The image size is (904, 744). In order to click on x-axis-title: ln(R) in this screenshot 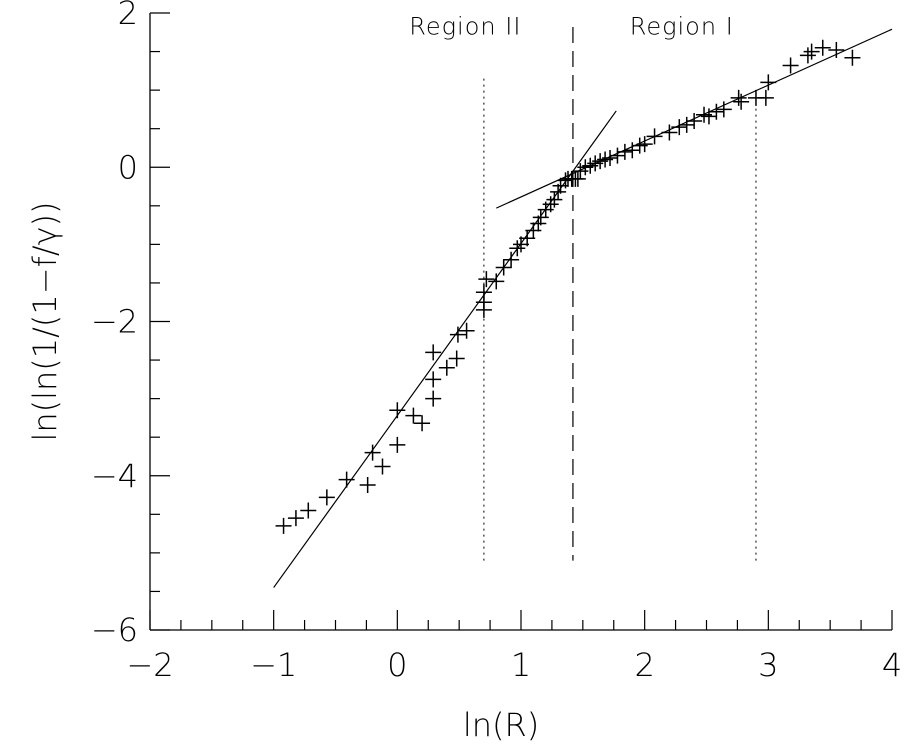, I will do `click(501, 725)`.